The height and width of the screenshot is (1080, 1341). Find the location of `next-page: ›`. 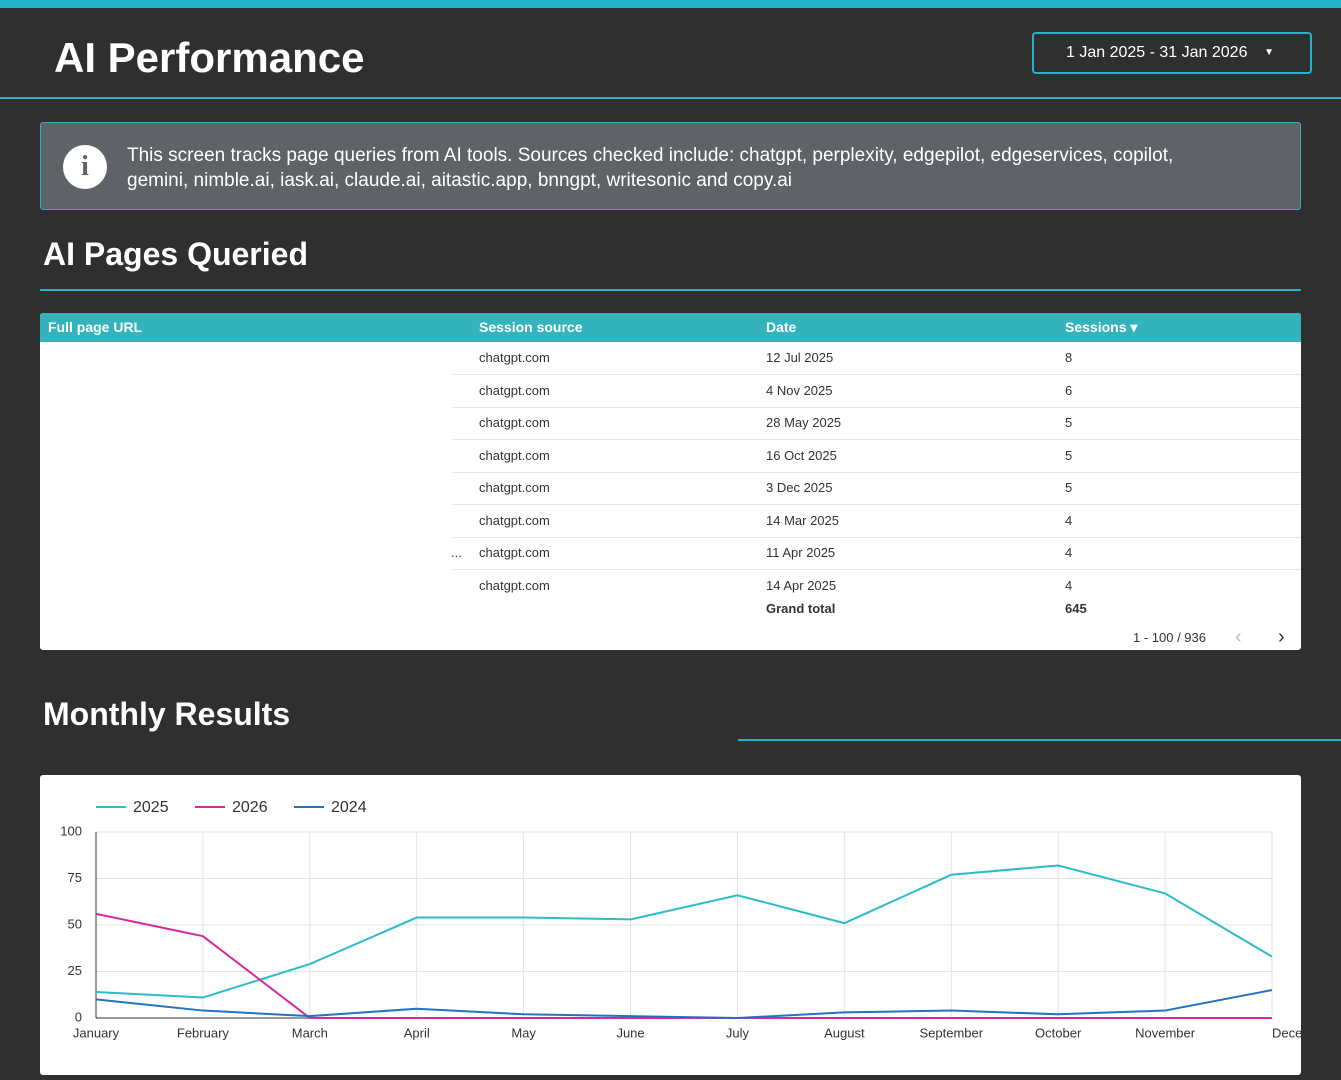

next-page: › is located at coordinates (1281, 637).